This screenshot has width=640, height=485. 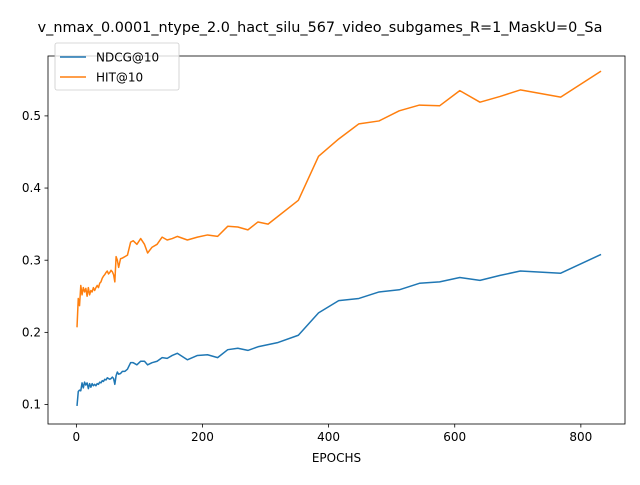 I want to click on y-tick-label: 0.2, so click(x=31, y=333).